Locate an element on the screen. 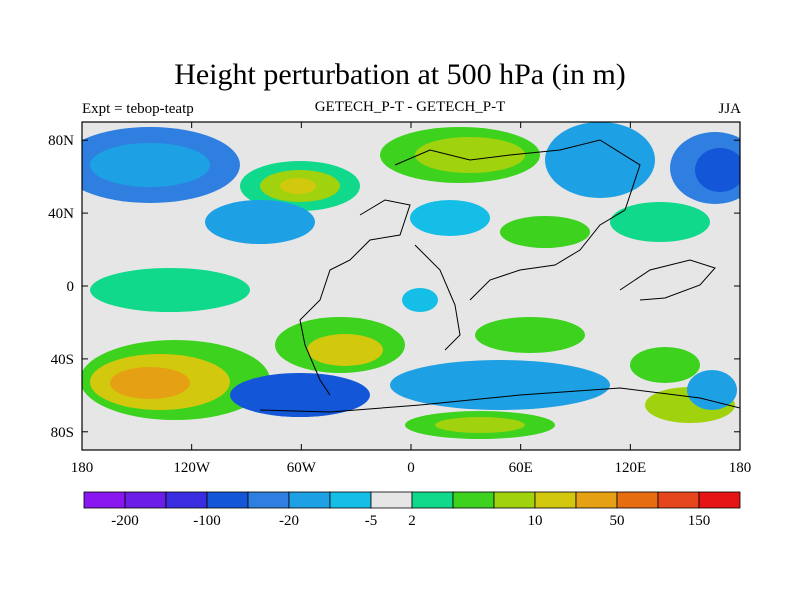 The height and width of the screenshot is (600, 800). colorbar-label: 50 is located at coordinates (617, 521).